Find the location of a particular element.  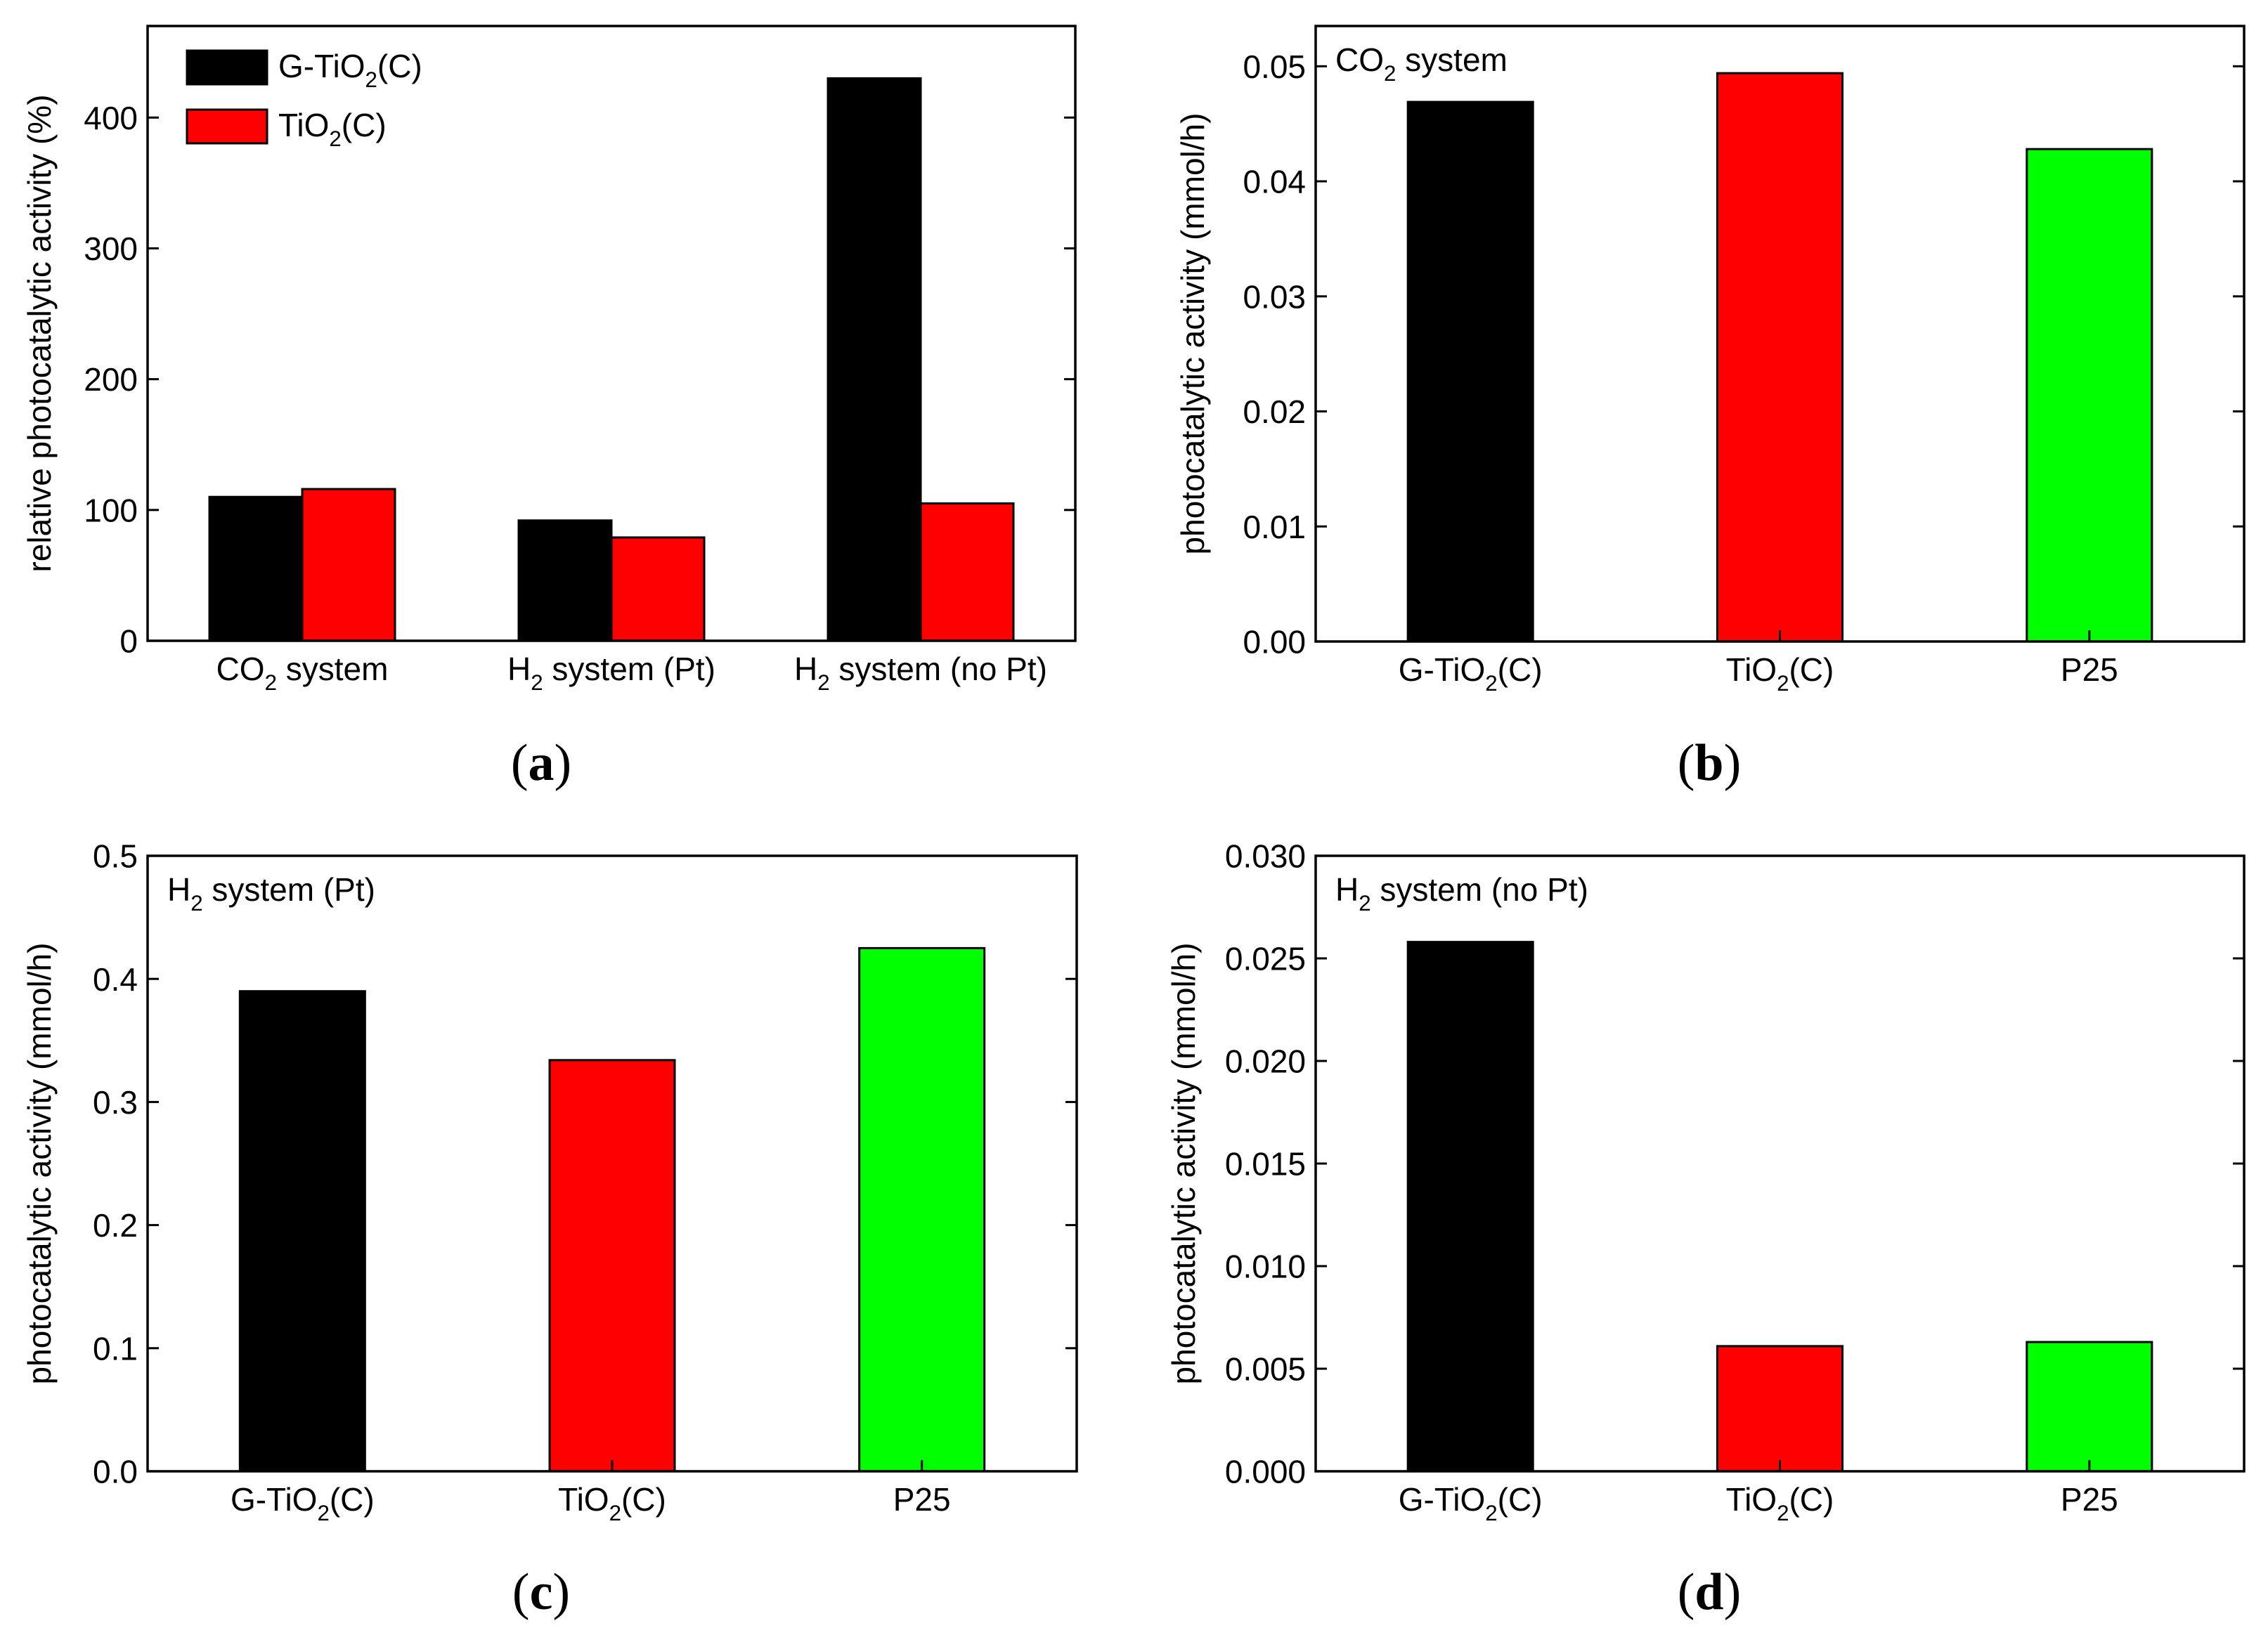

panel-a-legend-label-0: G-TiO2(C) is located at coordinates (350, 70).